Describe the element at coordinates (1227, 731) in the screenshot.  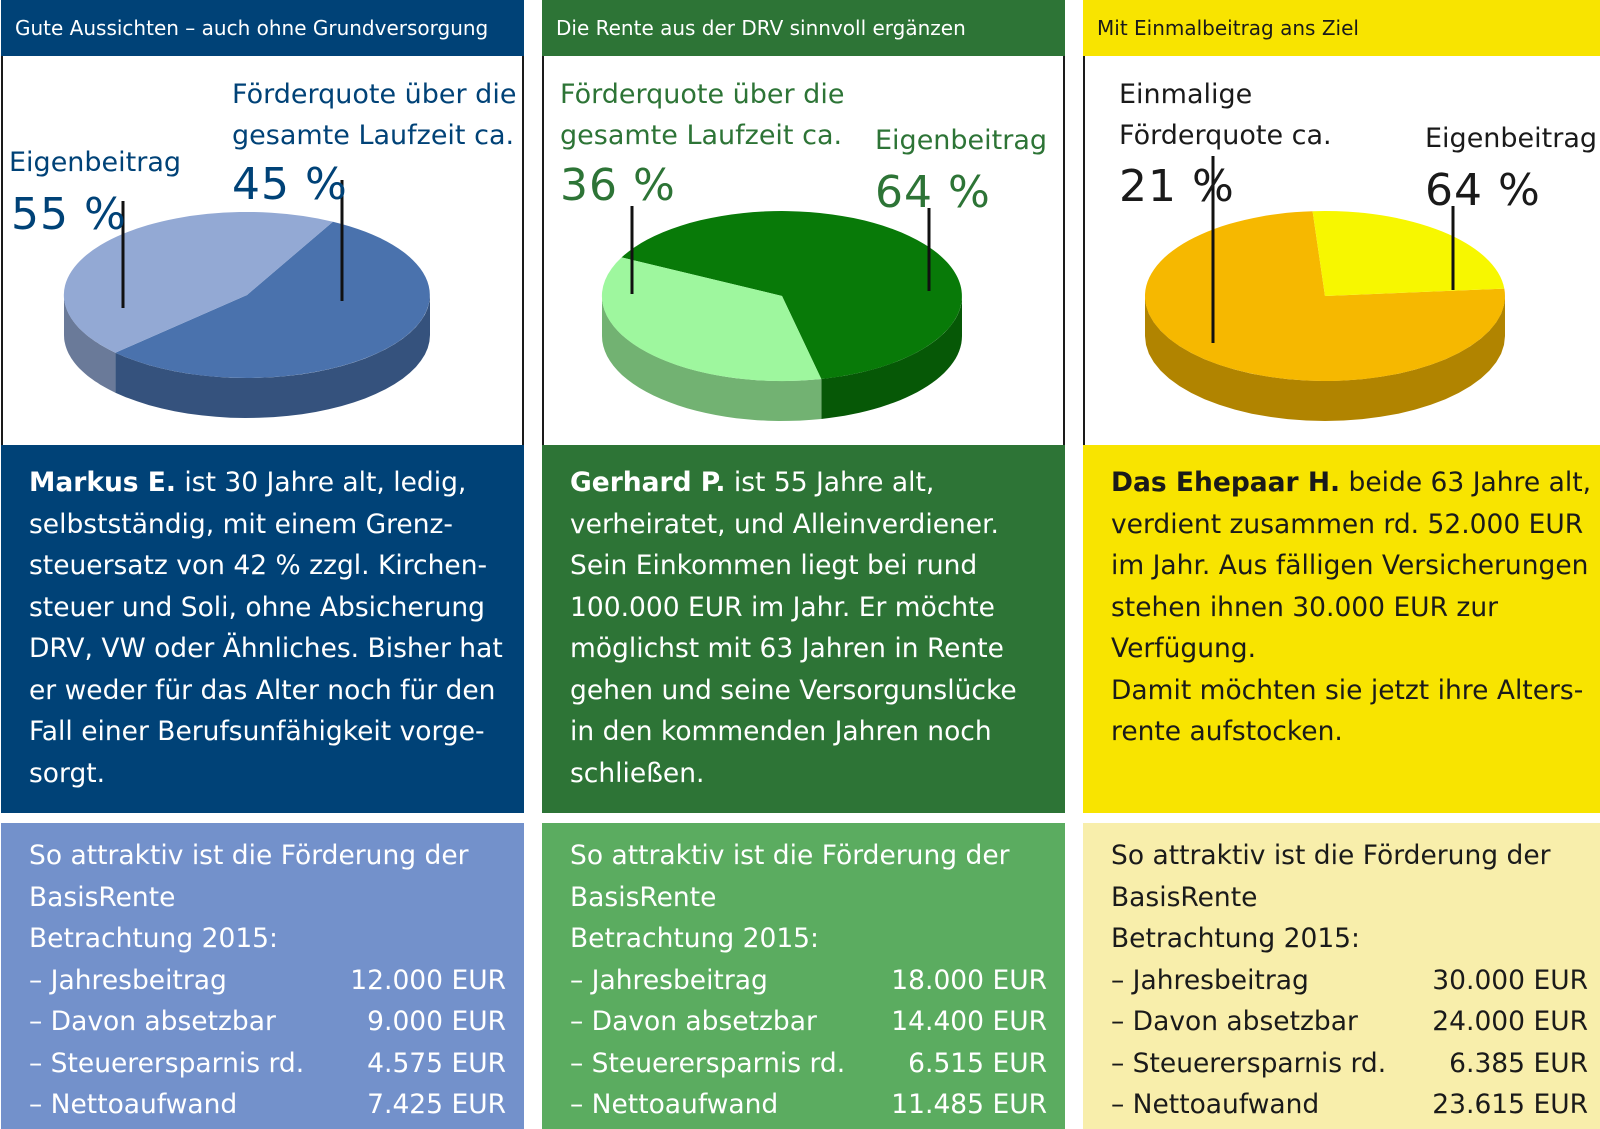
I see `desc-line: rente aufstocken.` at that location.